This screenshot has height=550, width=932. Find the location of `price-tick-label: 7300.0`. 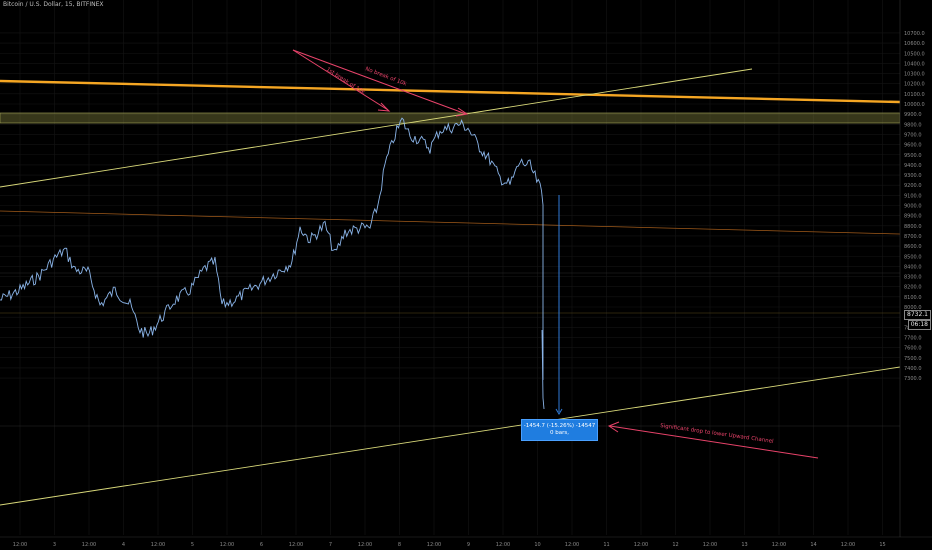

price-tick-label: 7300.0 is located at coordinates (913, 379).